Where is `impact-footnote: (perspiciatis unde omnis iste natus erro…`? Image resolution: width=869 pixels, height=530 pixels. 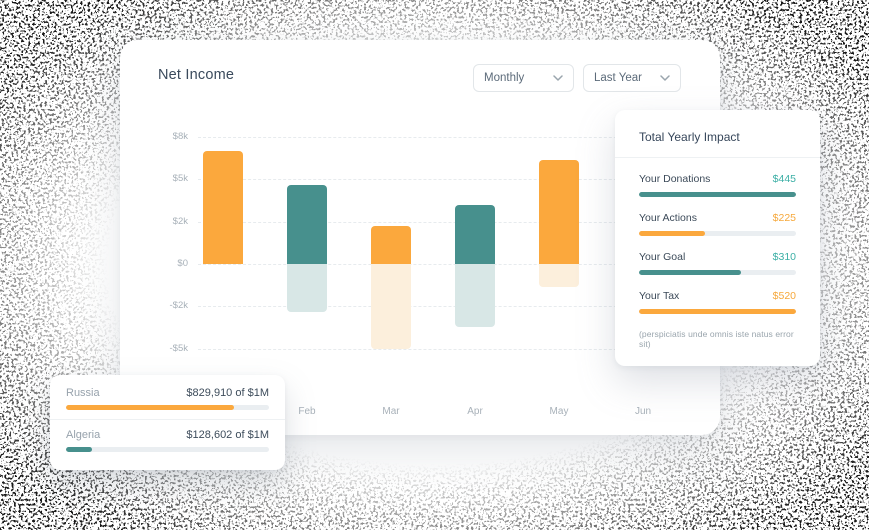
impact-footnote: (perspiciatis unde omnis iste natus erro… is located at coordinates (716, 339).